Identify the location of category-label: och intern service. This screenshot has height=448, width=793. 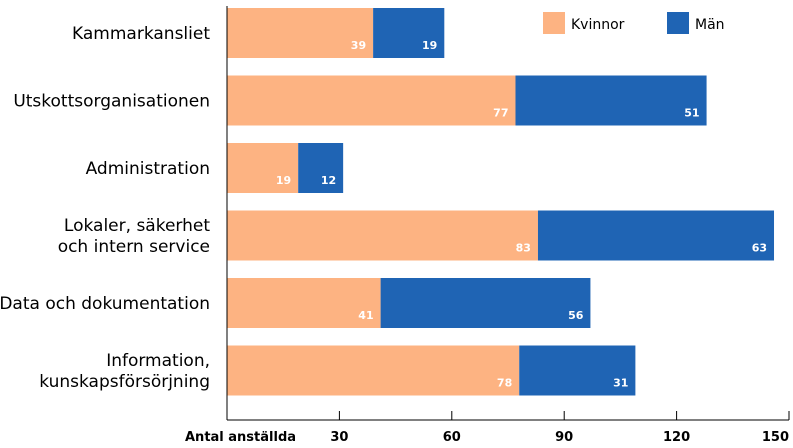
(134, 247).